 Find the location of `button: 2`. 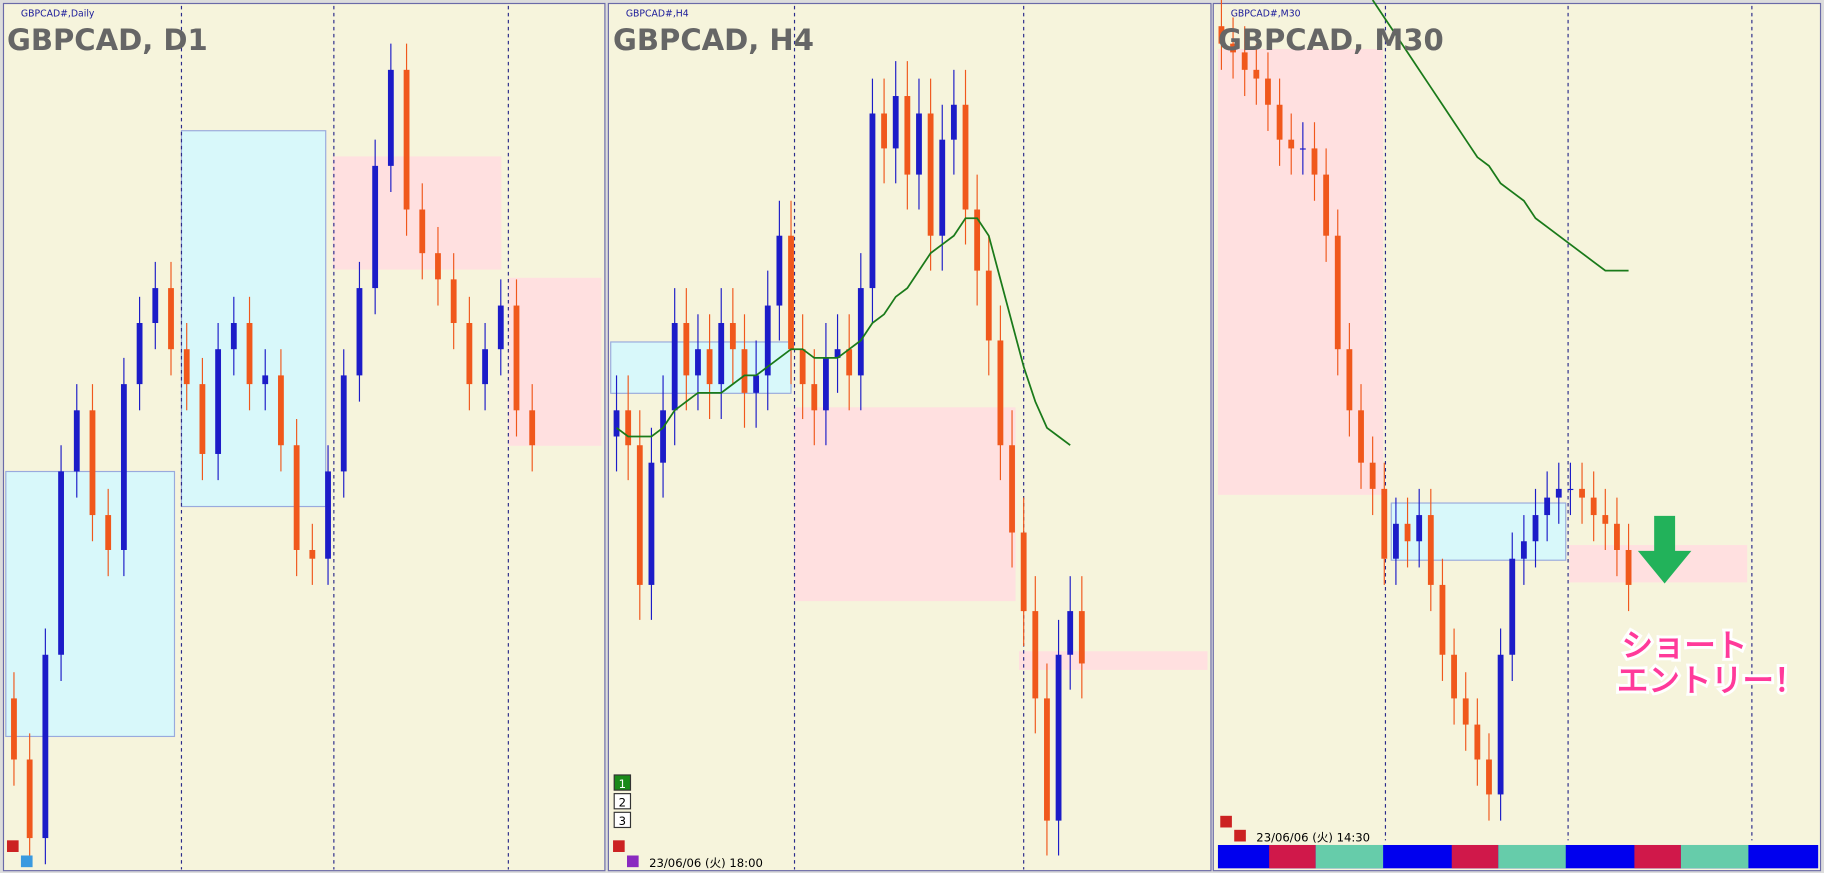

button: 2 is located at coordinates (622, 802).